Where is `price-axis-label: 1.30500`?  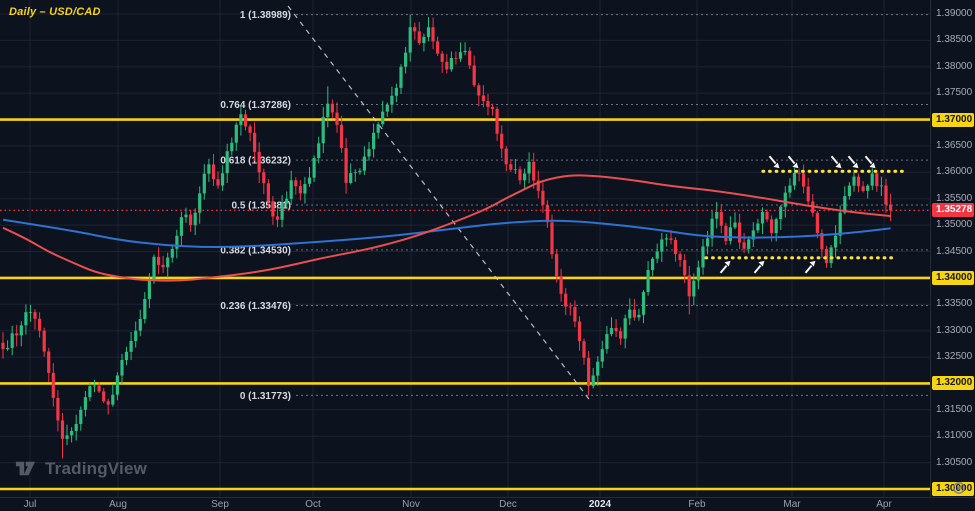 price-axis-label: 1.30500 is located at coordinates (954, 462).